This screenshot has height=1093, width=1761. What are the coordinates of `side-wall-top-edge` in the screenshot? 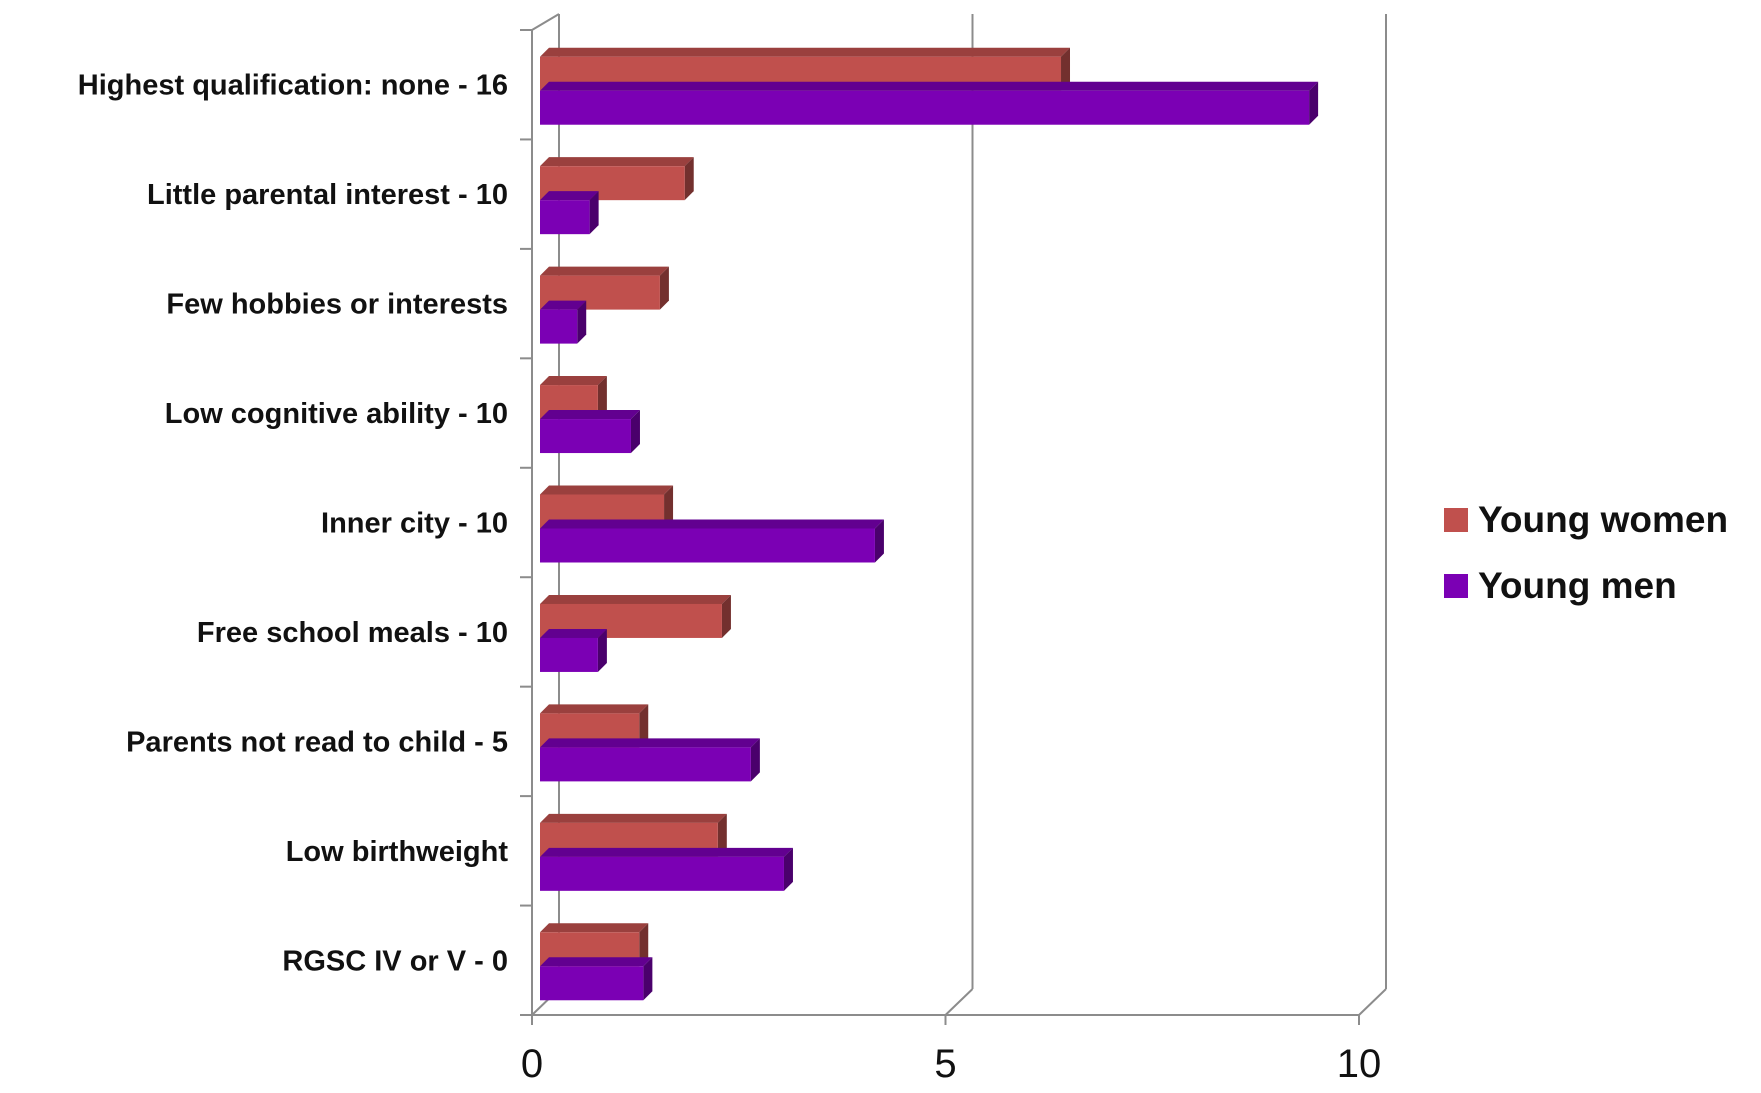 It's located at (545, 22).